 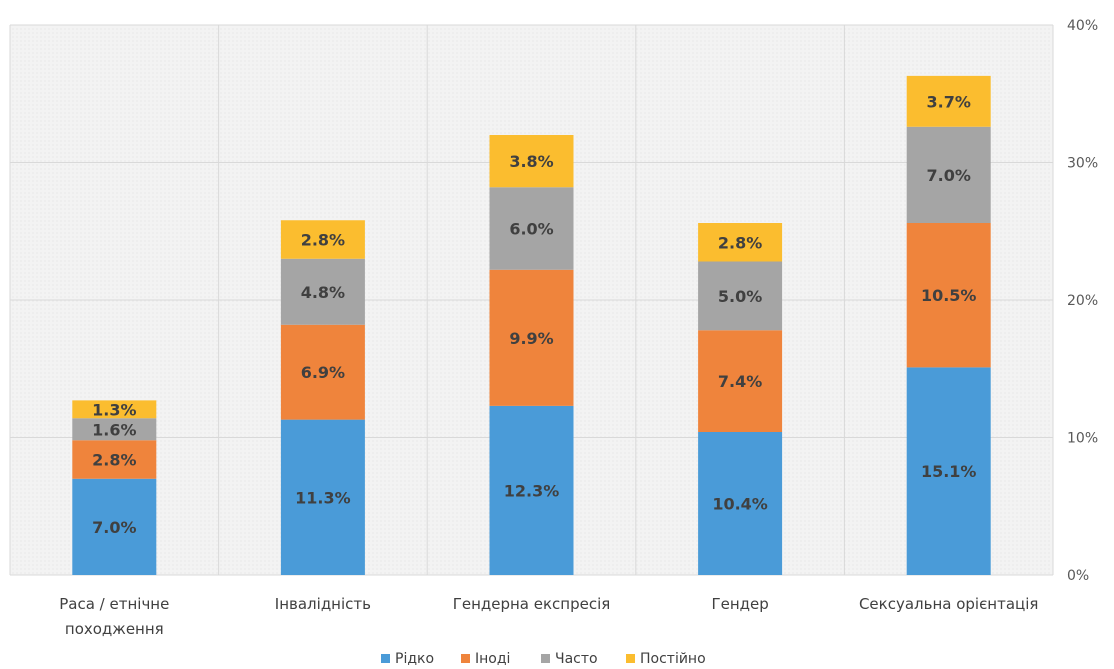 I want to click on legend-label: Рідко, so click(x=414, y=659).